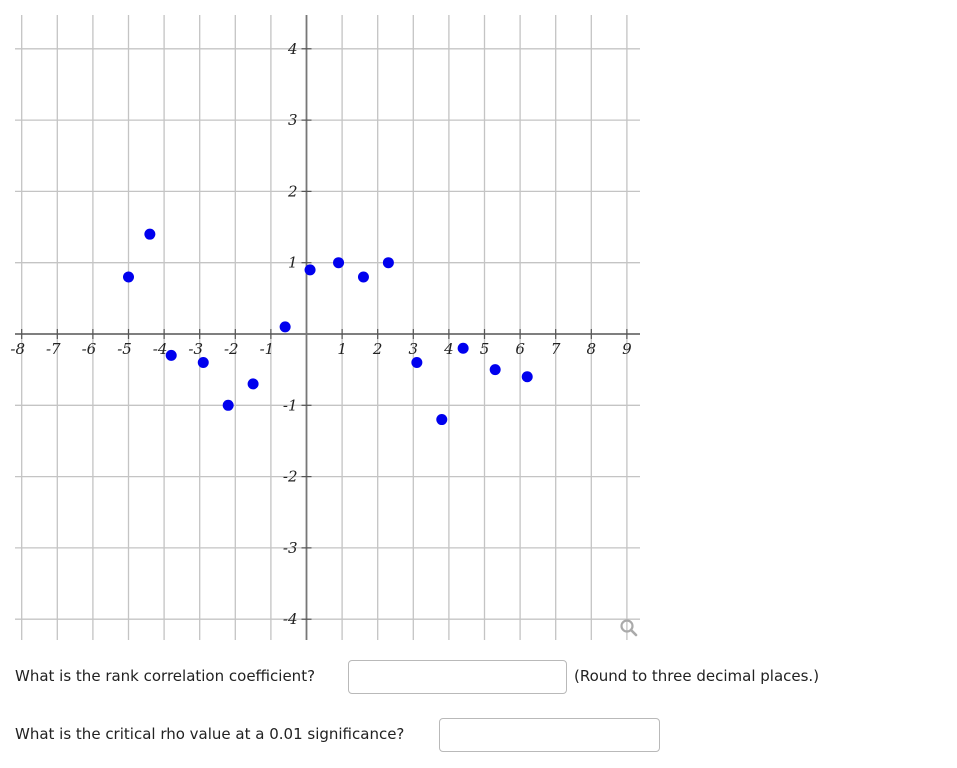 This screenshot has width=957, height=768. Describe the element at coordinates (53, 349) in the screenshot. I see `x-tick-label: -7` at that location.